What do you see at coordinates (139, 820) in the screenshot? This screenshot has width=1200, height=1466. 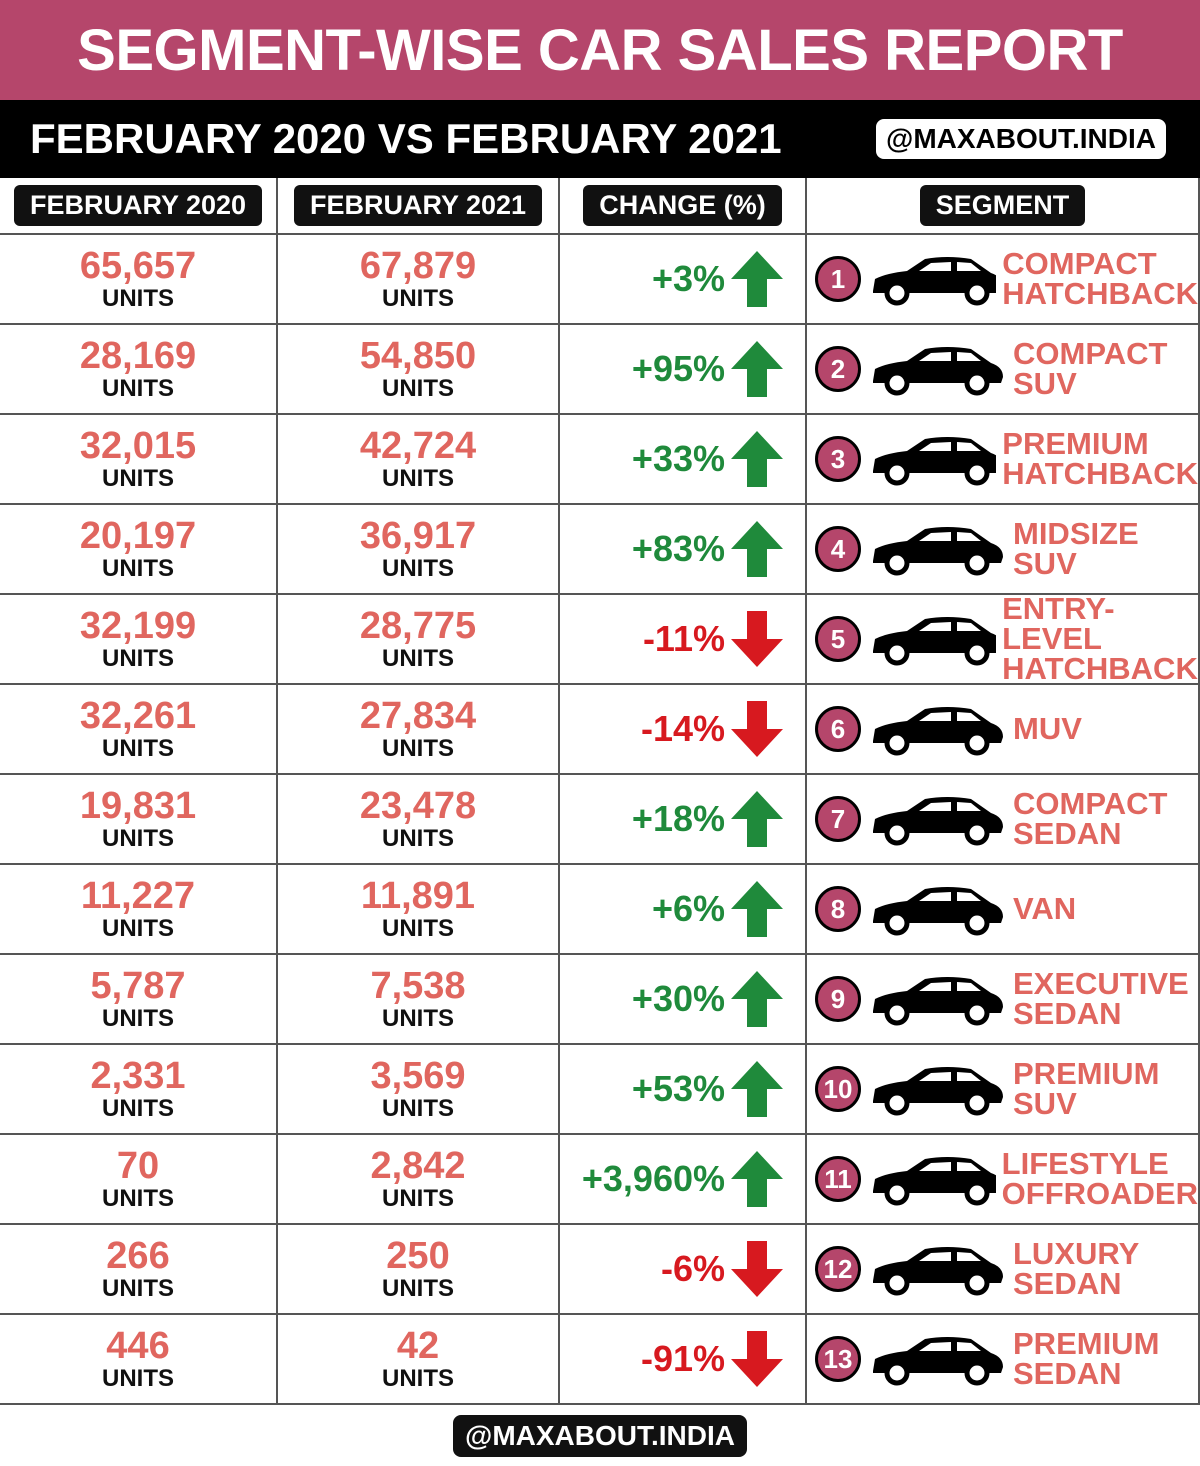 I see `units-cell: 19,831 UNITS` at bounding box center [139, 820].